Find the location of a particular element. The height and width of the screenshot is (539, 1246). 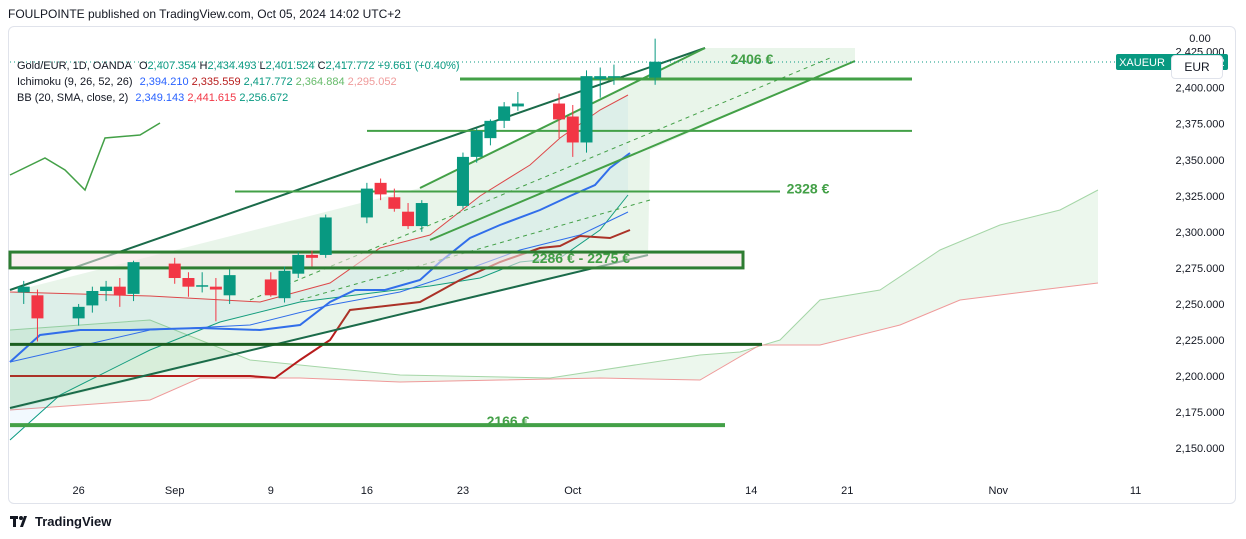

x-tick-label: 14 is located at coordinates (751, 491).